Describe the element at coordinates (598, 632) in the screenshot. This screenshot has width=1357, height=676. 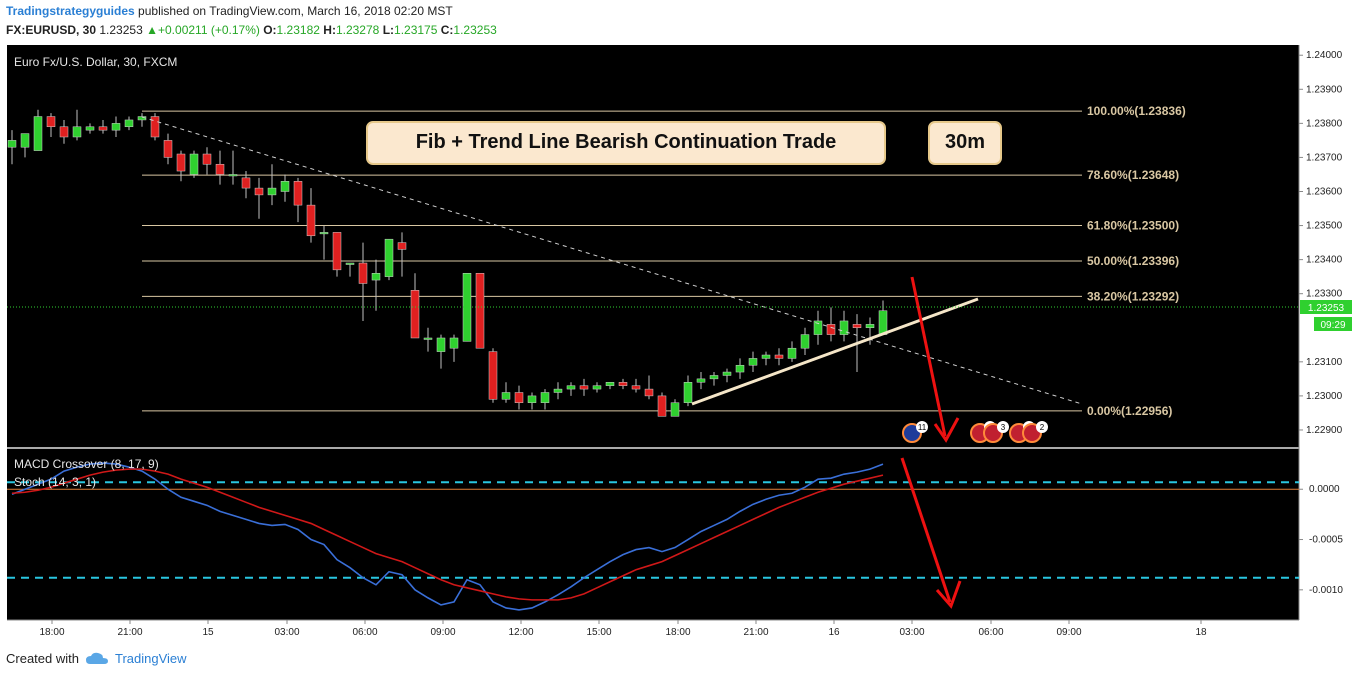
I see `time-tick-label: 15:00` at that location.